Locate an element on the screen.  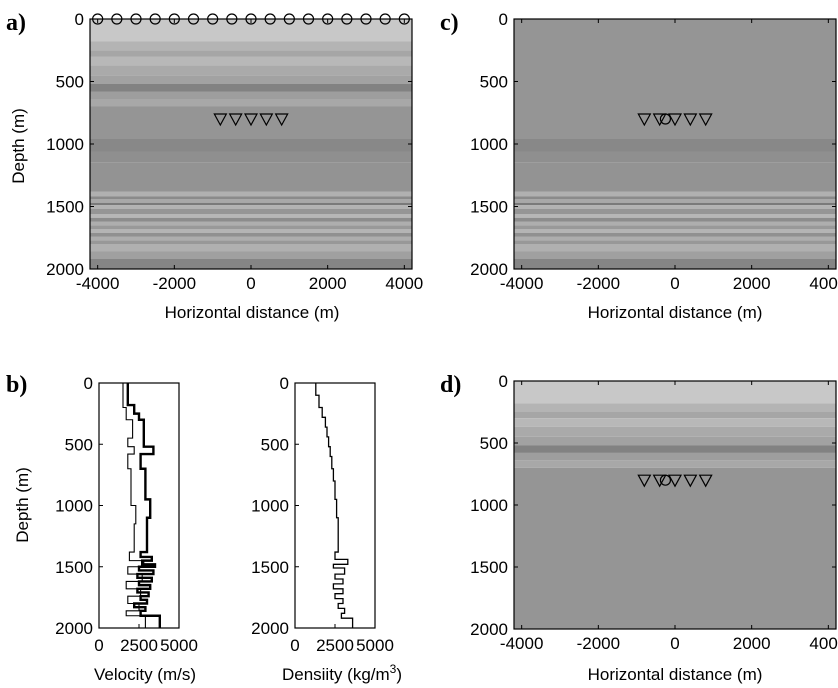
velocity-xlabel: Velocity (m/s) is located at coordinates (145, 674).